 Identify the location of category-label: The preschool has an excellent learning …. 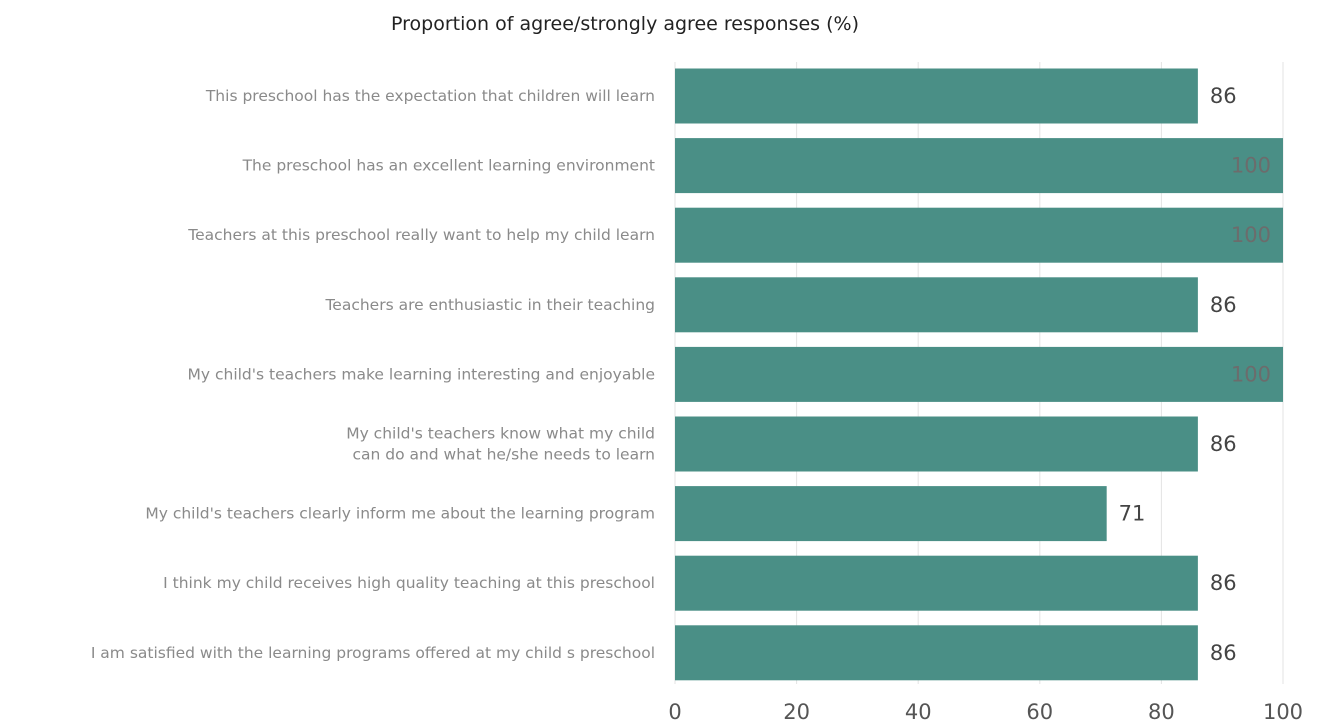
(448, 166).